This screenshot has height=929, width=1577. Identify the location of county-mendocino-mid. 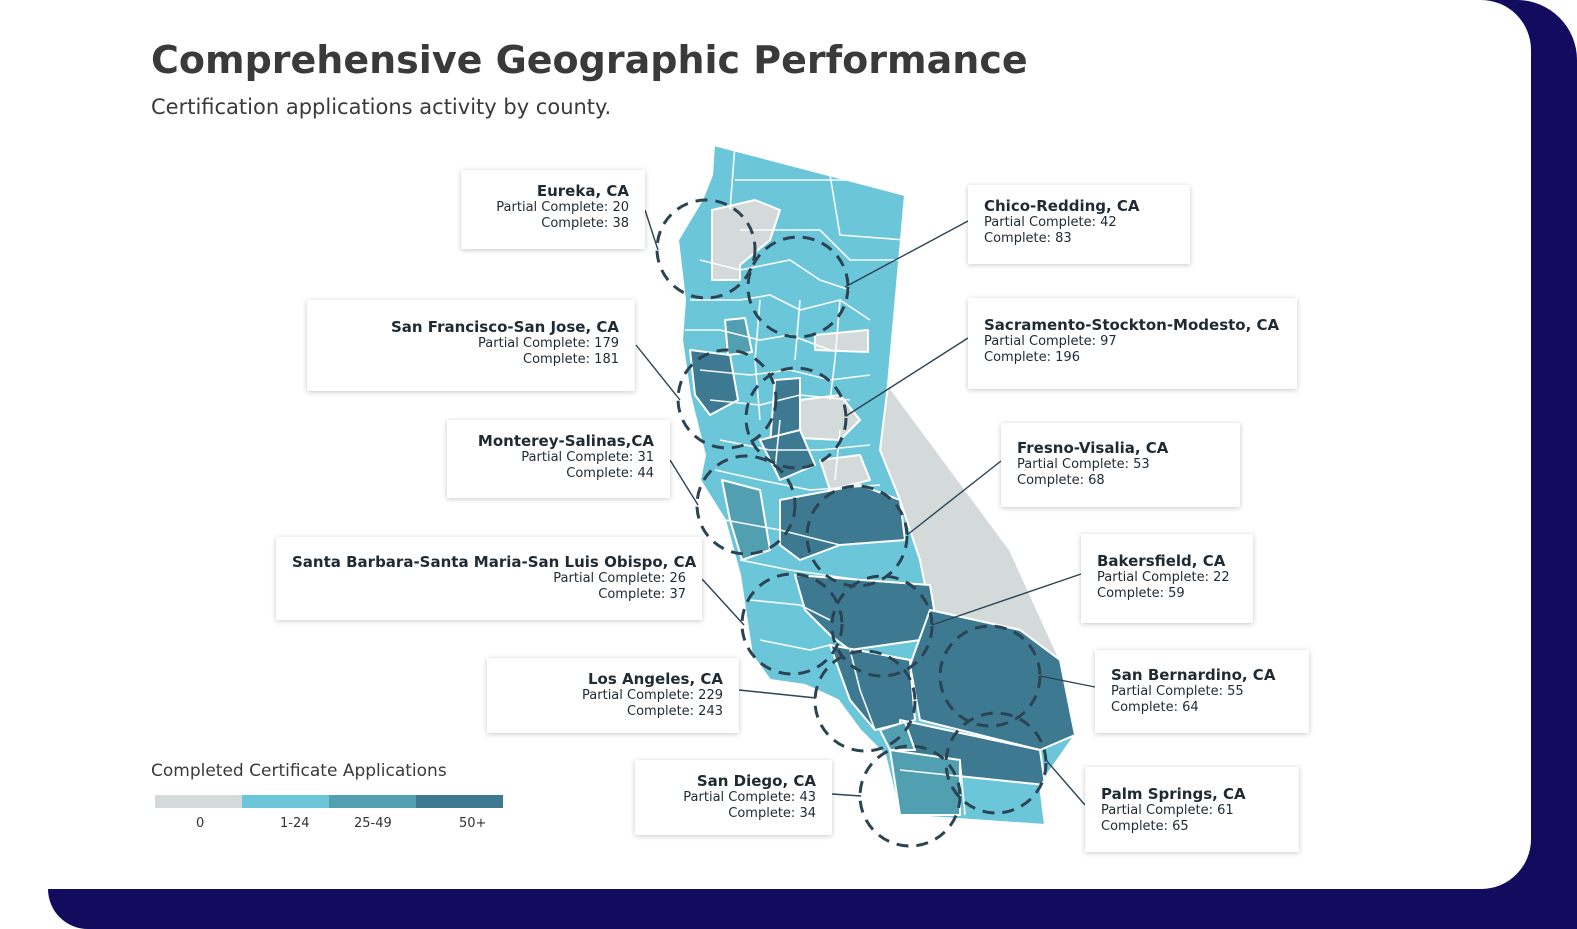
(738, 336).